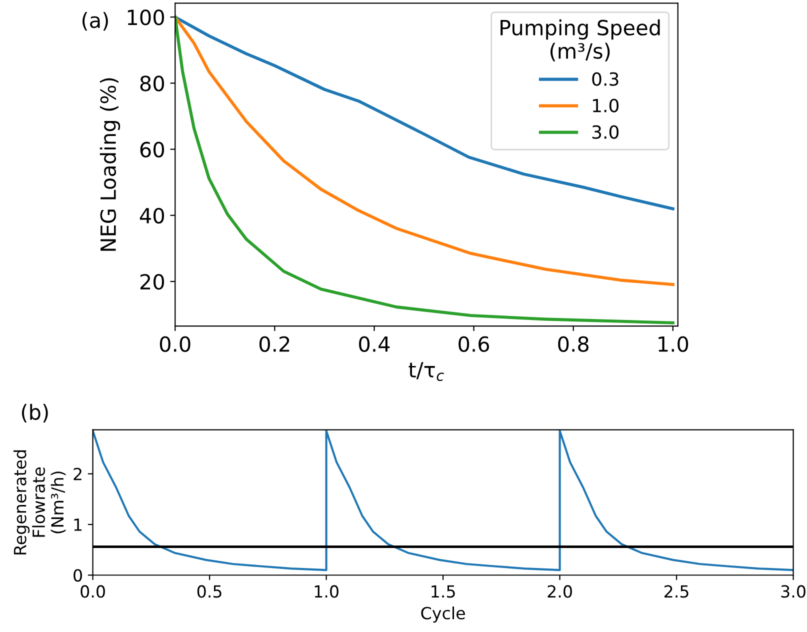 The height and width of the screenshot is (632, 807). Describe the element at coordinates (605, 79) in the screenshot. I see `legend-label: 0.3` at that location.